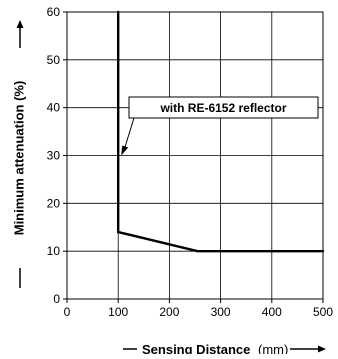 The image size is (338, 359). I want to click on y-tick-label: 10, so click(54, 251).